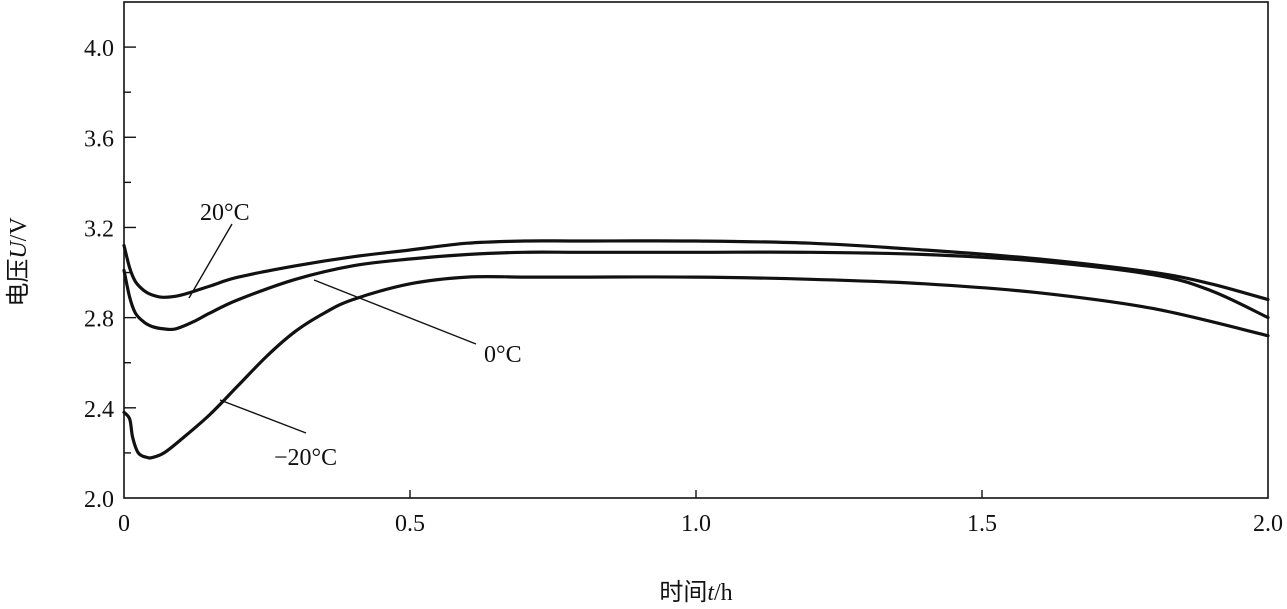 This screenshot has width=1287, height=609. I want to click on y-tick-label: 2.0, so click(99, 500).